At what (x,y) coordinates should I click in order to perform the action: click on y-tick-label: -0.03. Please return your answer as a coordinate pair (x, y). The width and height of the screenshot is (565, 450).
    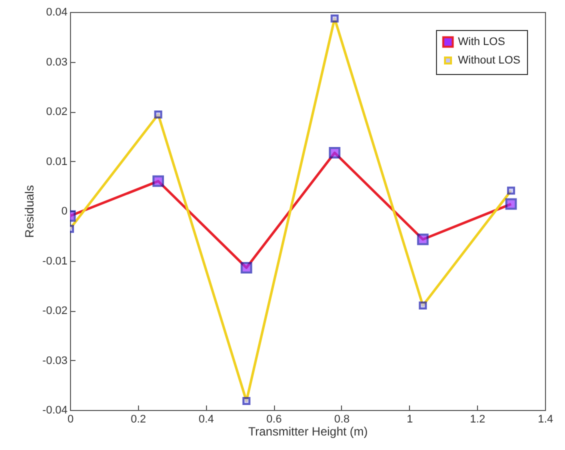
    Looking at the image, I should click on (55, 360).